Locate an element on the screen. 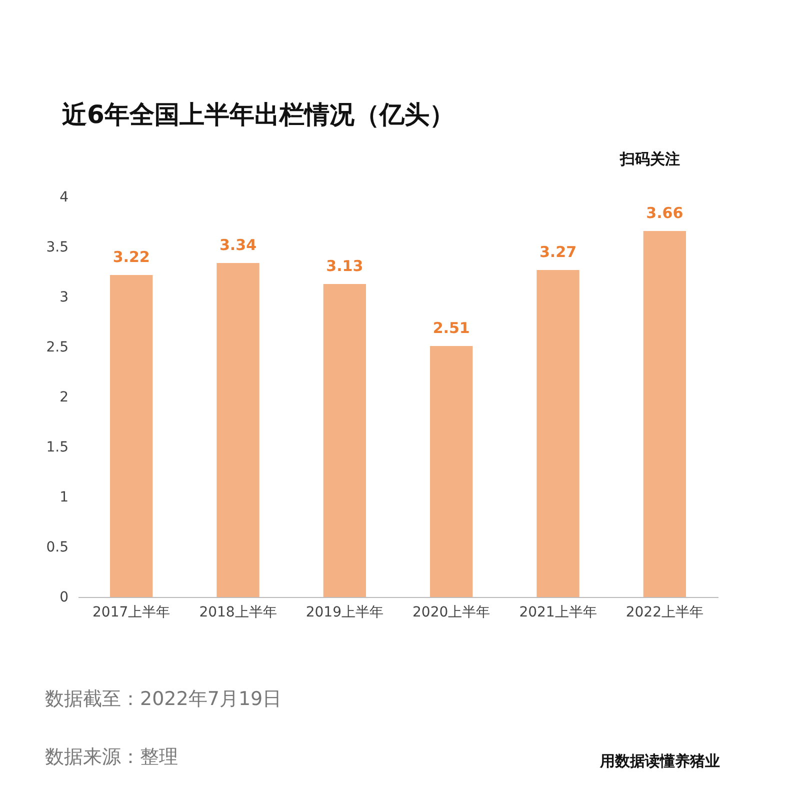 Image resolution: width=800 pixels, height=800 pixels. data-label: 3.34 is located at coordinates (238, 245).